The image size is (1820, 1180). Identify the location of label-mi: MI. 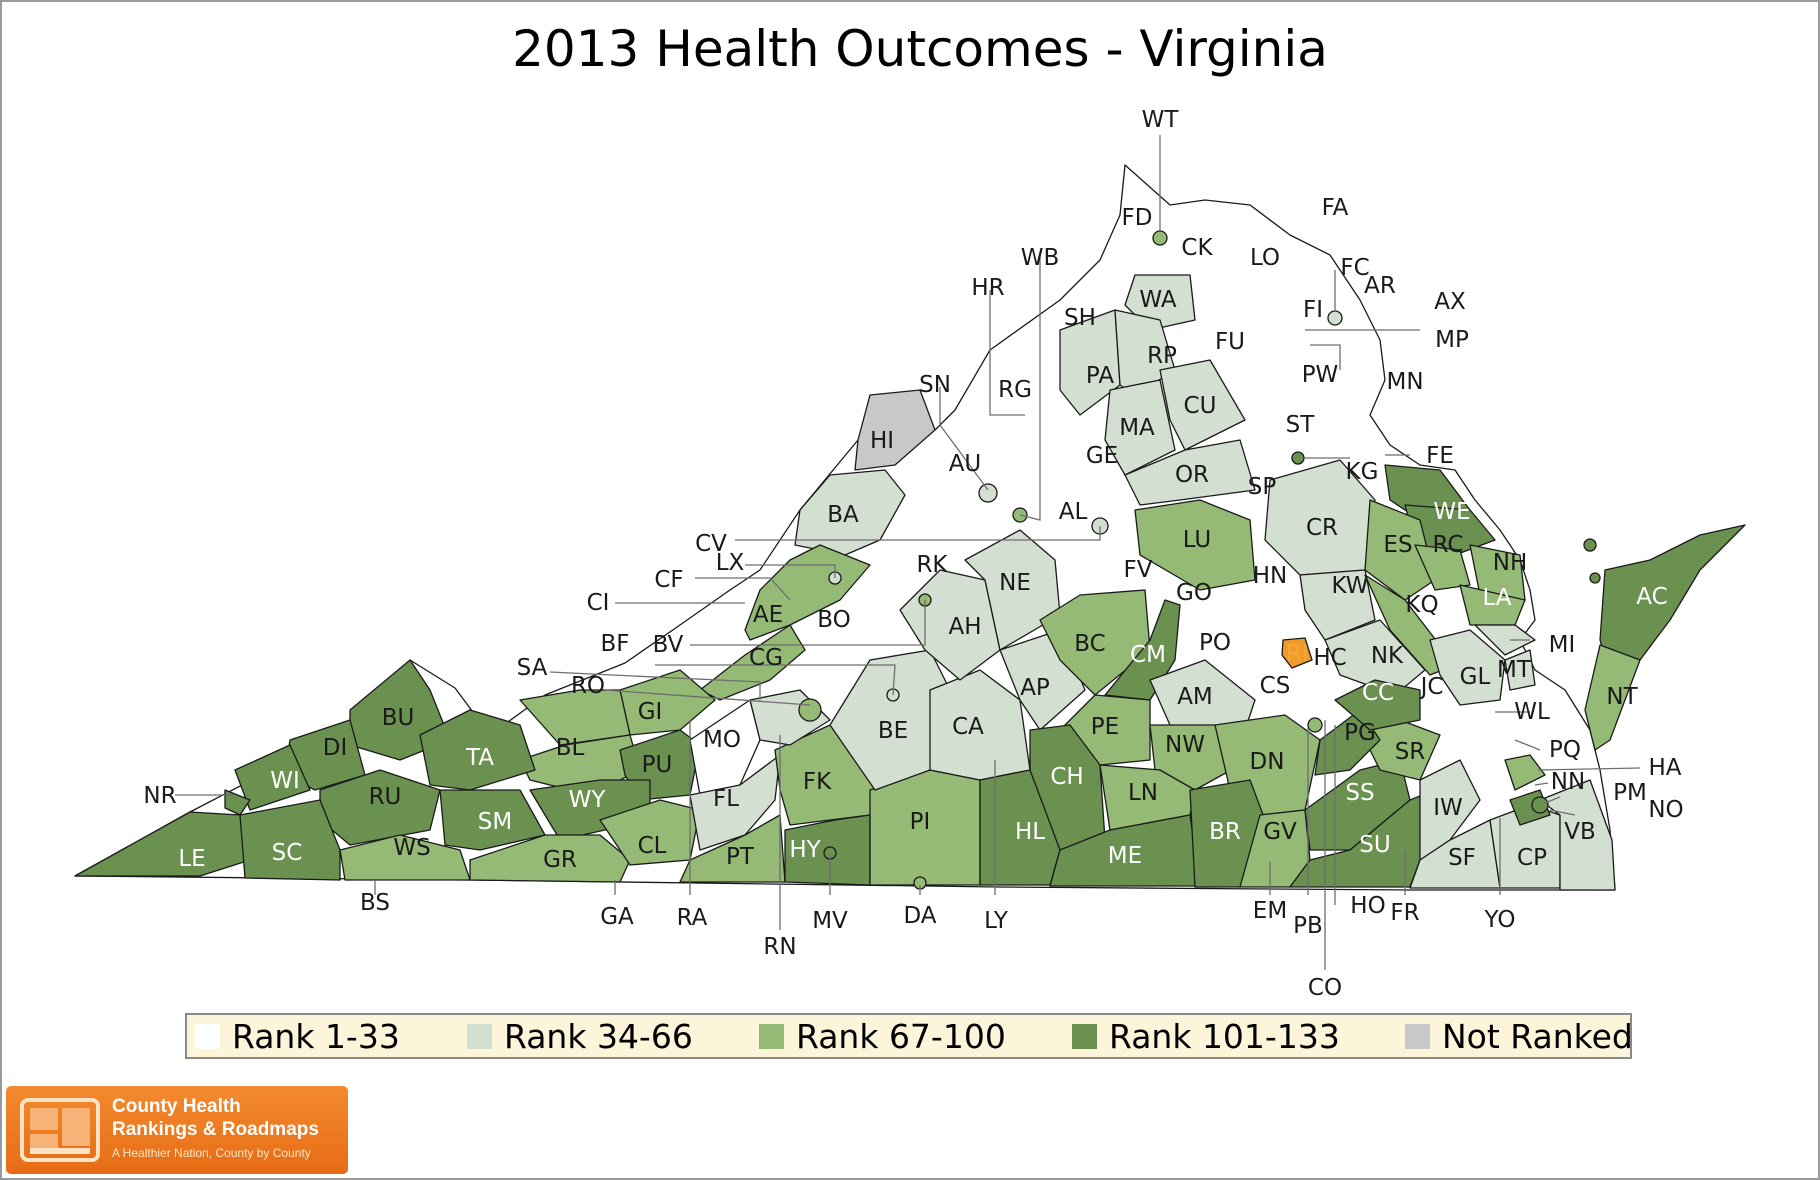
(1562, 645).